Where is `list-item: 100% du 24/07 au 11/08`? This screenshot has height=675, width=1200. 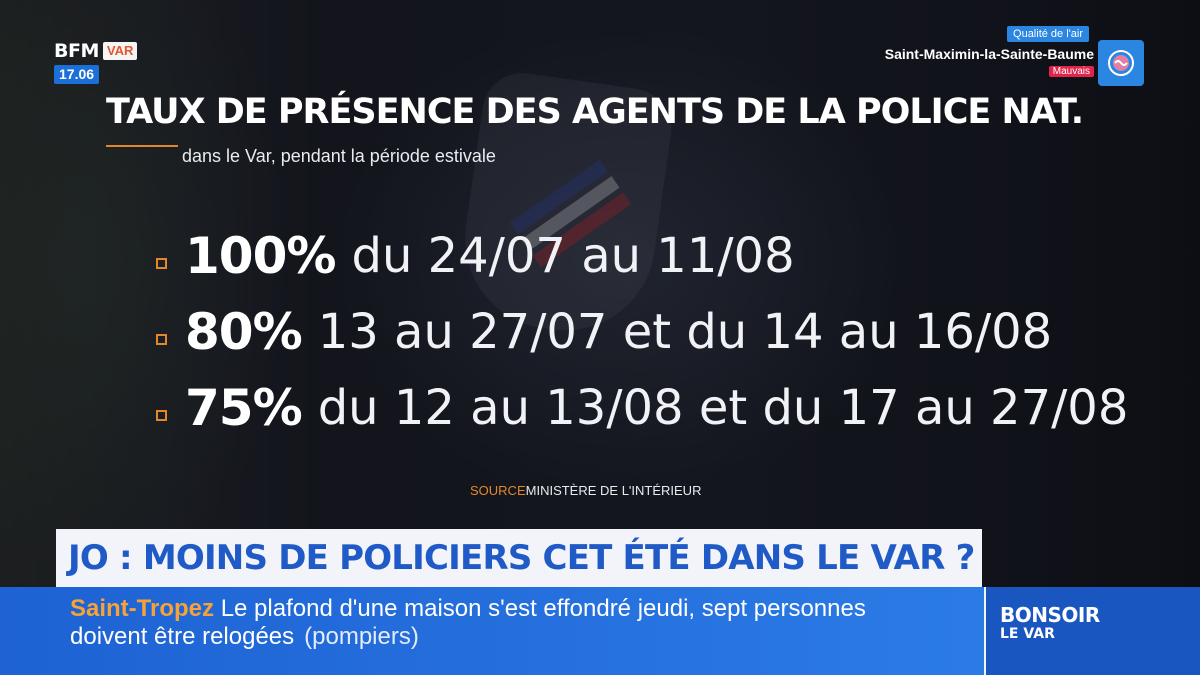 list-item: 100% du 24/07 au 11/08 is located at coordinates (642, 256).